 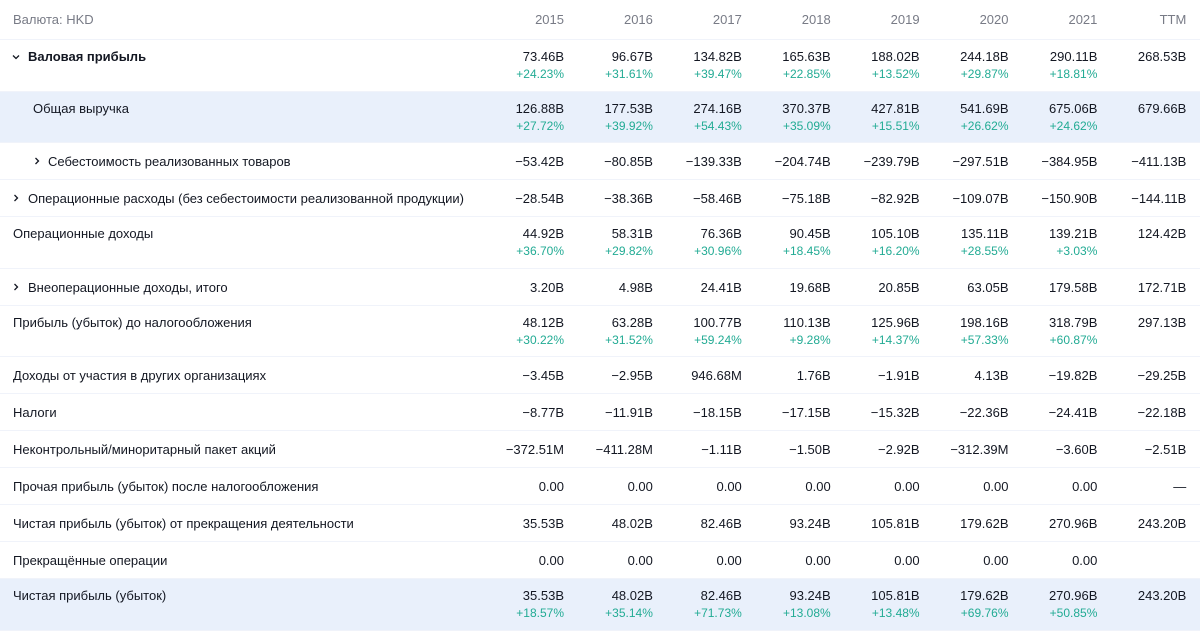 What do you see at coordinates (1083, 19) in the screenshot?
I see `column-header: 2021` at bounding box center [1083, 19].